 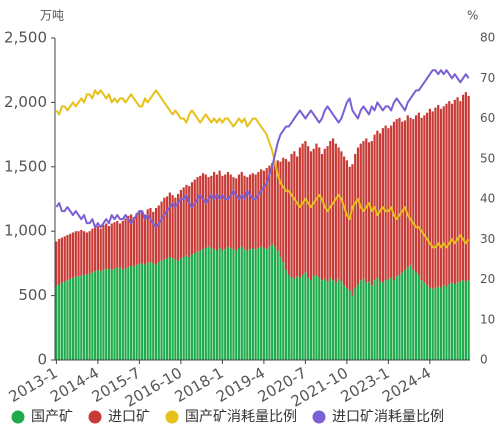 I want to click on y2-tick-label: 10, so click(x=487, y=319).